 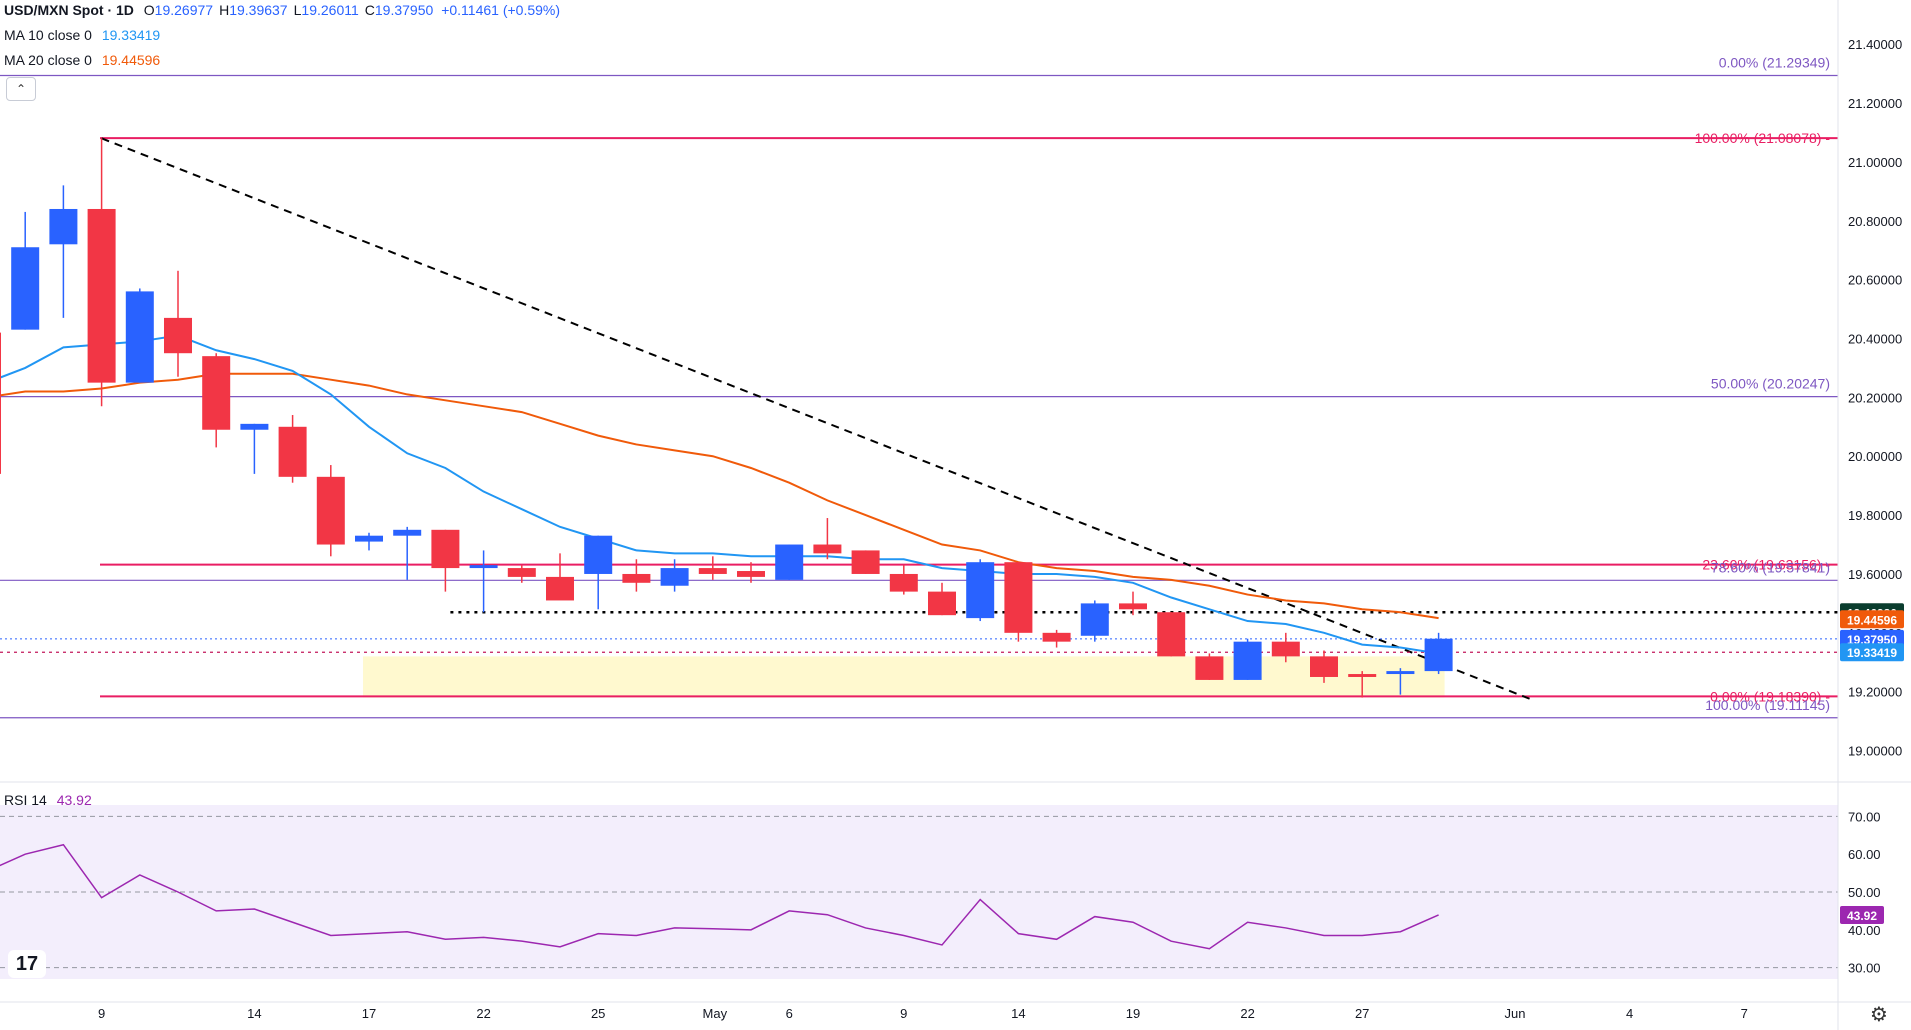 I want to click on rsi-tick-label: 40.00, so click(x=1864, y=930).